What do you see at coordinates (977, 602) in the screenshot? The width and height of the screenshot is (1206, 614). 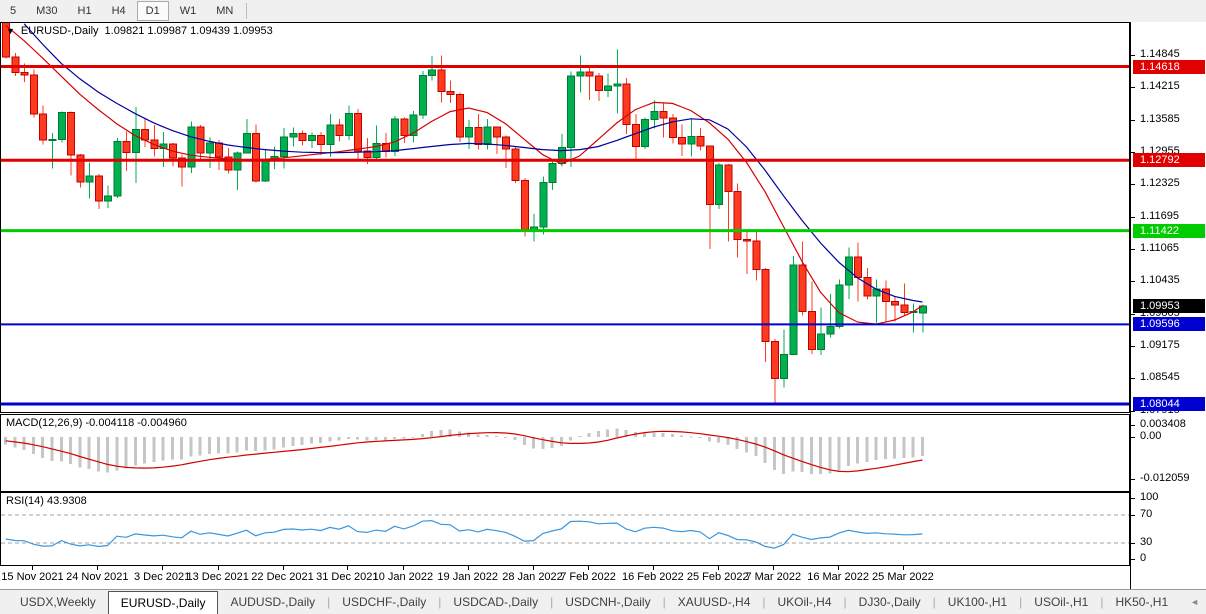 I see `chart-tab-uk100: UK100-,H1` at bounding box center [977, 602].